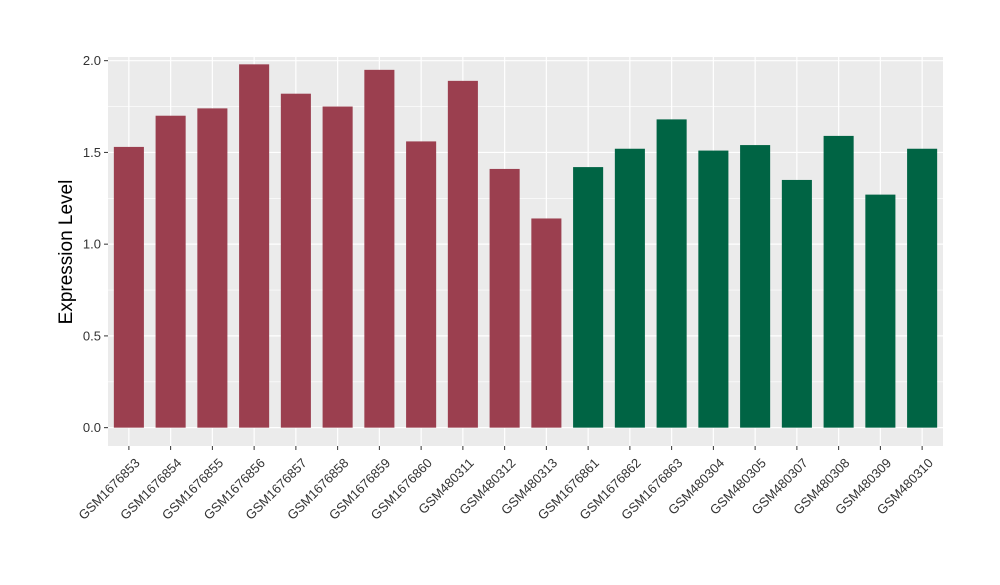 This screenshot has height=585, width=1000. Describe the element at coordinates (755, 286) in the screenshot. I see `bar-gsm480305` at that location.